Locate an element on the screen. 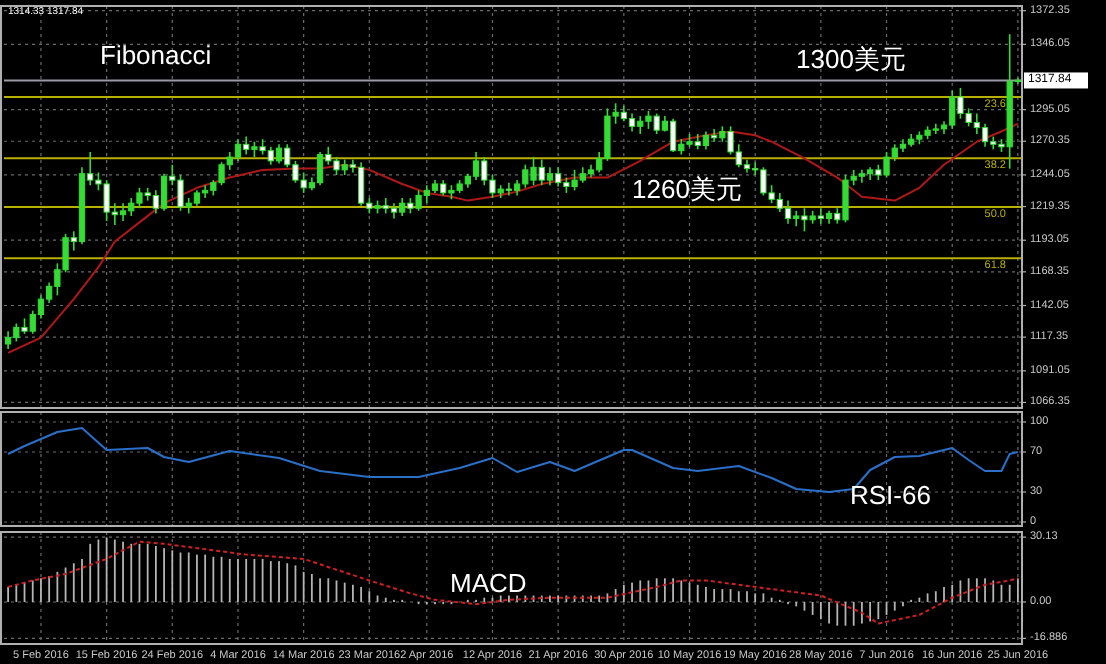 The width and height of the screenshot is (1106, 664). annotation: RSI-66 is located at coordinates (890, 495).